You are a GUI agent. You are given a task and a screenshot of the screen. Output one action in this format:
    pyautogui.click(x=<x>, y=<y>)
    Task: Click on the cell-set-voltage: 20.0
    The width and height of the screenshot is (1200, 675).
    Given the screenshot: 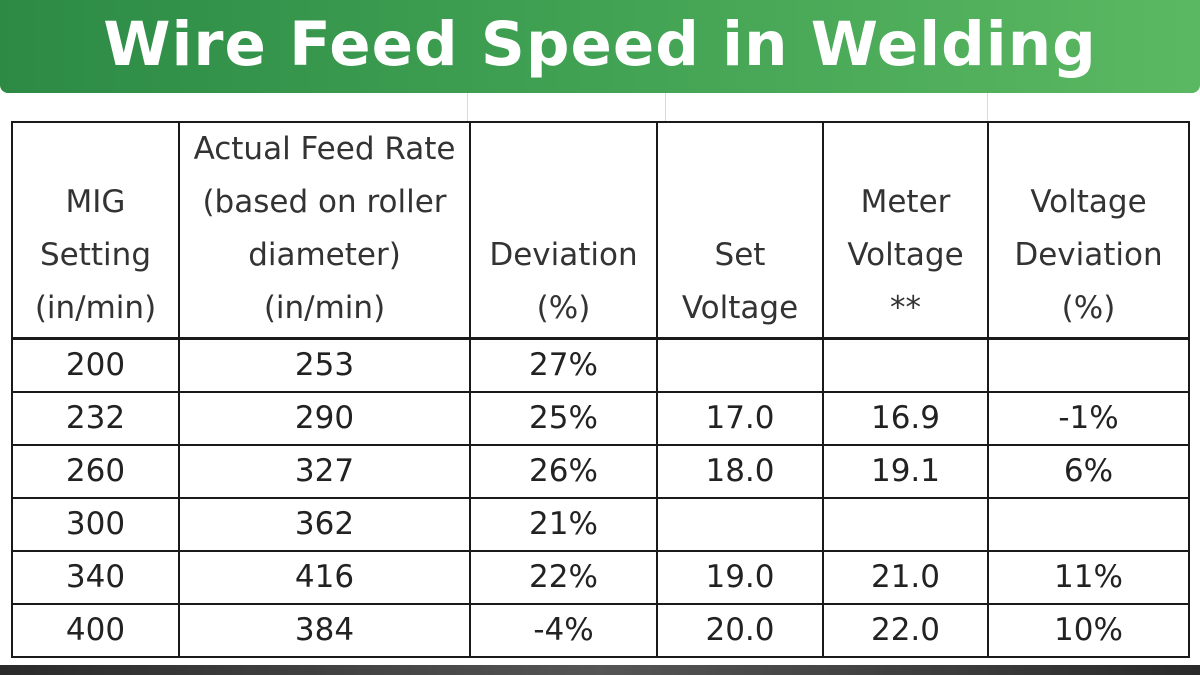 What is the action you would take?
    pyautogui.click(x=740, y=630)
    